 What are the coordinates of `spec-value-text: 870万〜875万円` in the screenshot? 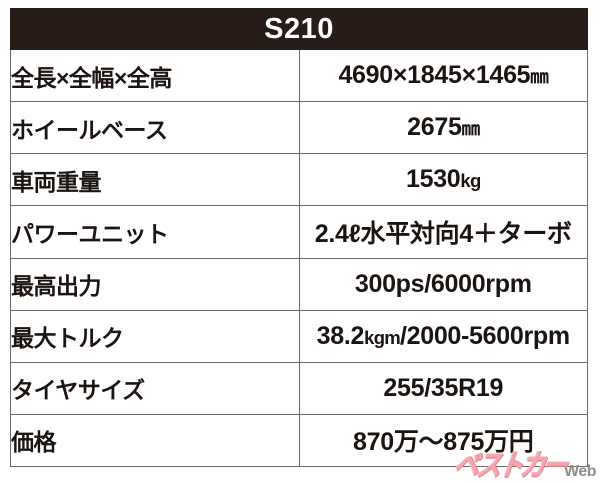 It's located at (443, 442).